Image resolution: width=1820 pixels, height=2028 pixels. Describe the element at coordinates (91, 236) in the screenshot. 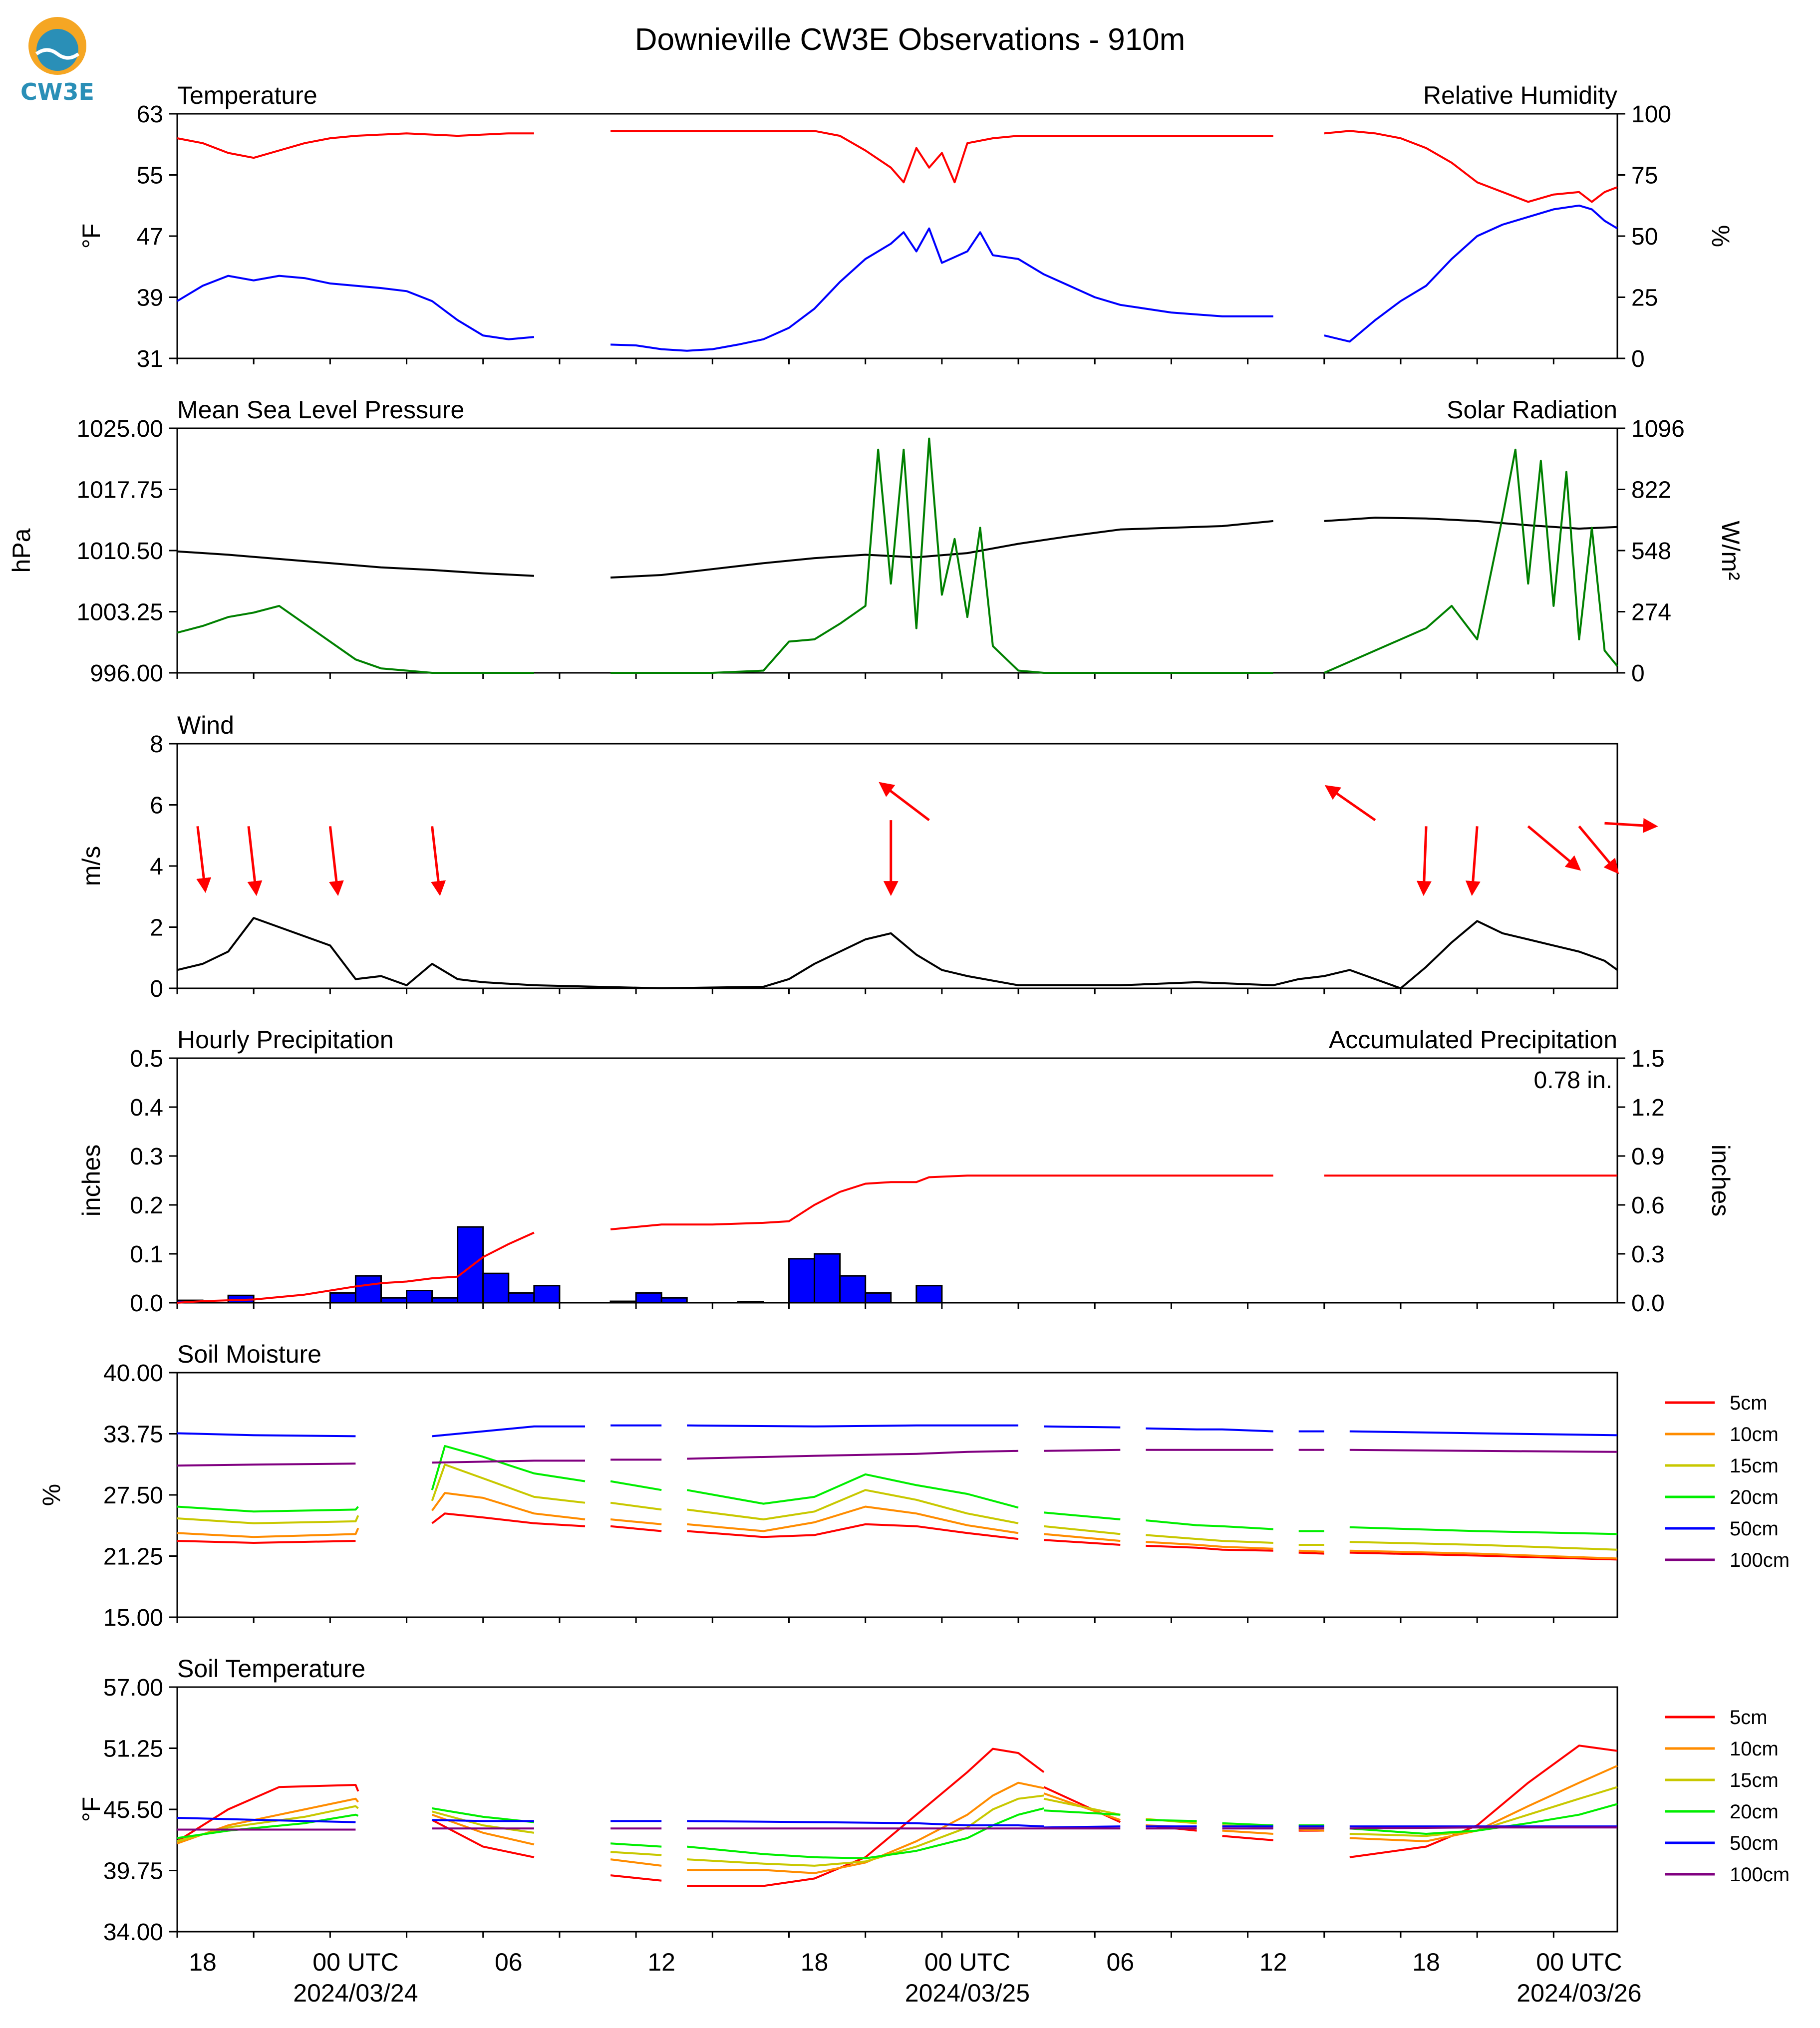

I see `ylabel-left: °F` at that location.